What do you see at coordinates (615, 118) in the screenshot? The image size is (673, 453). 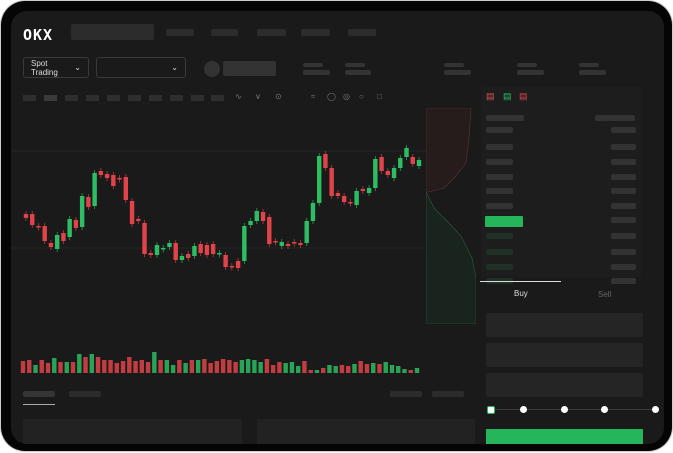 I see `orderbook-header` at bounding box center [615, 118].